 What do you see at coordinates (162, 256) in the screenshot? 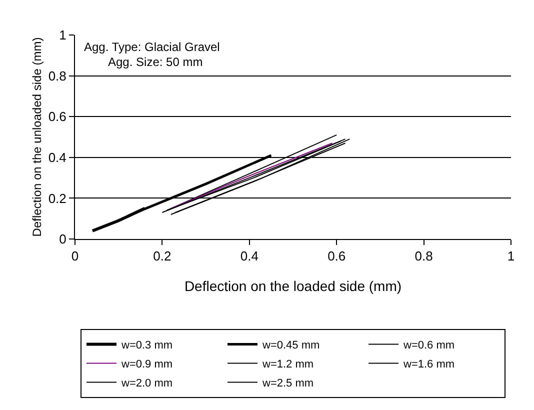
I see `x-tick-label: 0.2` at bounding box center [162, 256].